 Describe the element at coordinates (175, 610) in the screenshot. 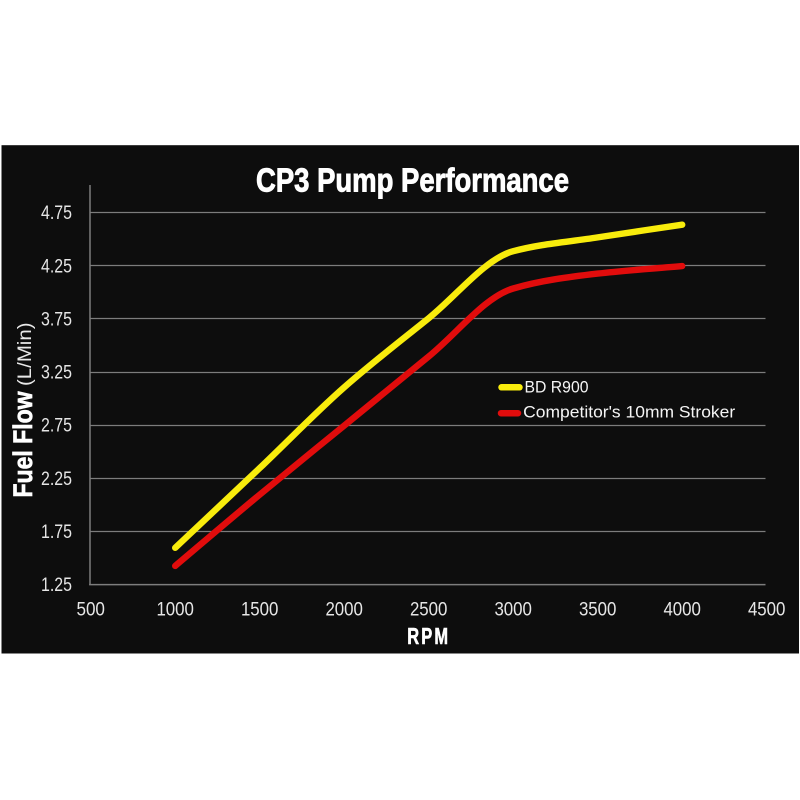

I see `svg-text: 1000` at that location.